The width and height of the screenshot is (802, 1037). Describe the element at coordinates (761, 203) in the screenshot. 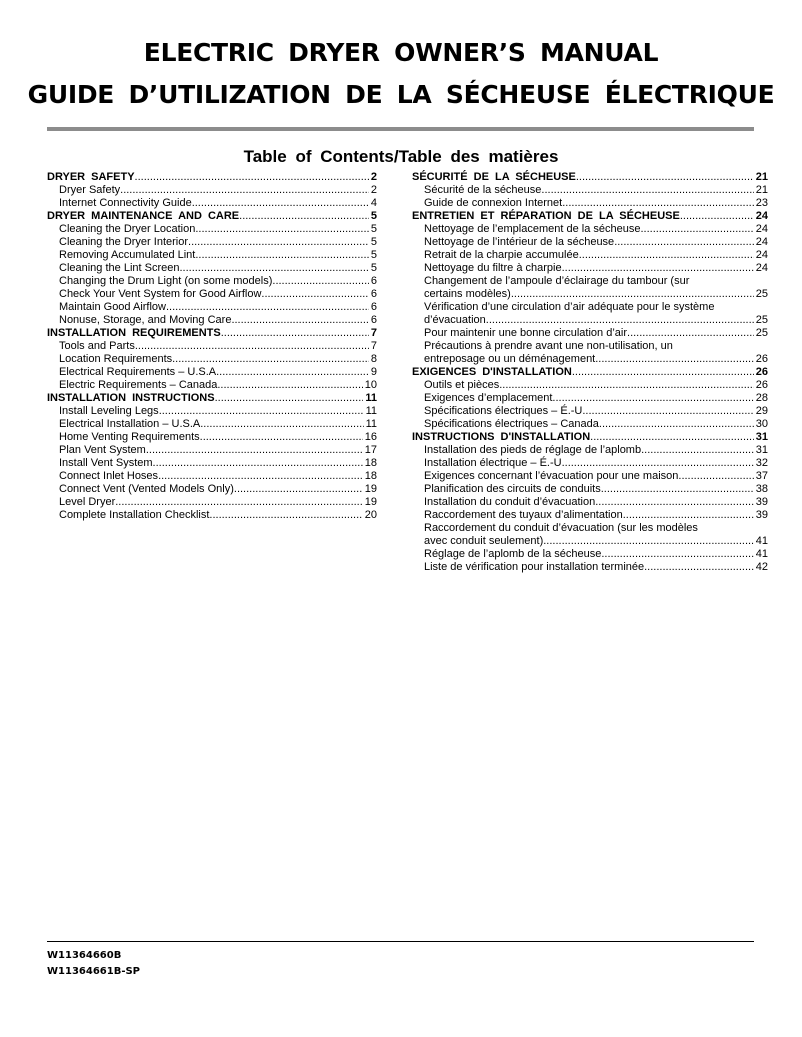

I see `toc-page-number: 23` at that location.